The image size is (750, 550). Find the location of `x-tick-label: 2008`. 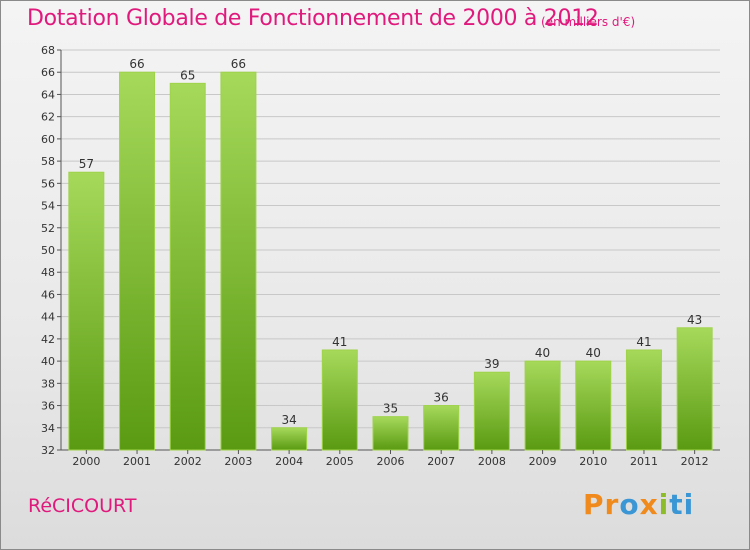

x-tick-label: 2008 is located at coordinates (492, 461).